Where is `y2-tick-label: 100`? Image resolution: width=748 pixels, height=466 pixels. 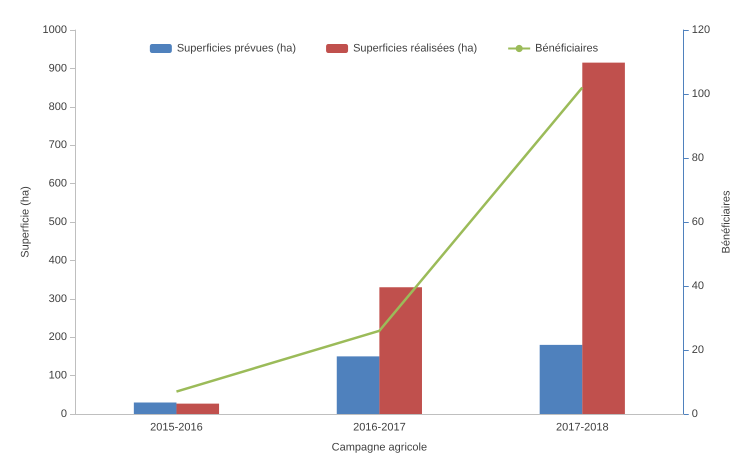 y2-tick-label: 100 is located at coordinates (701, 94).